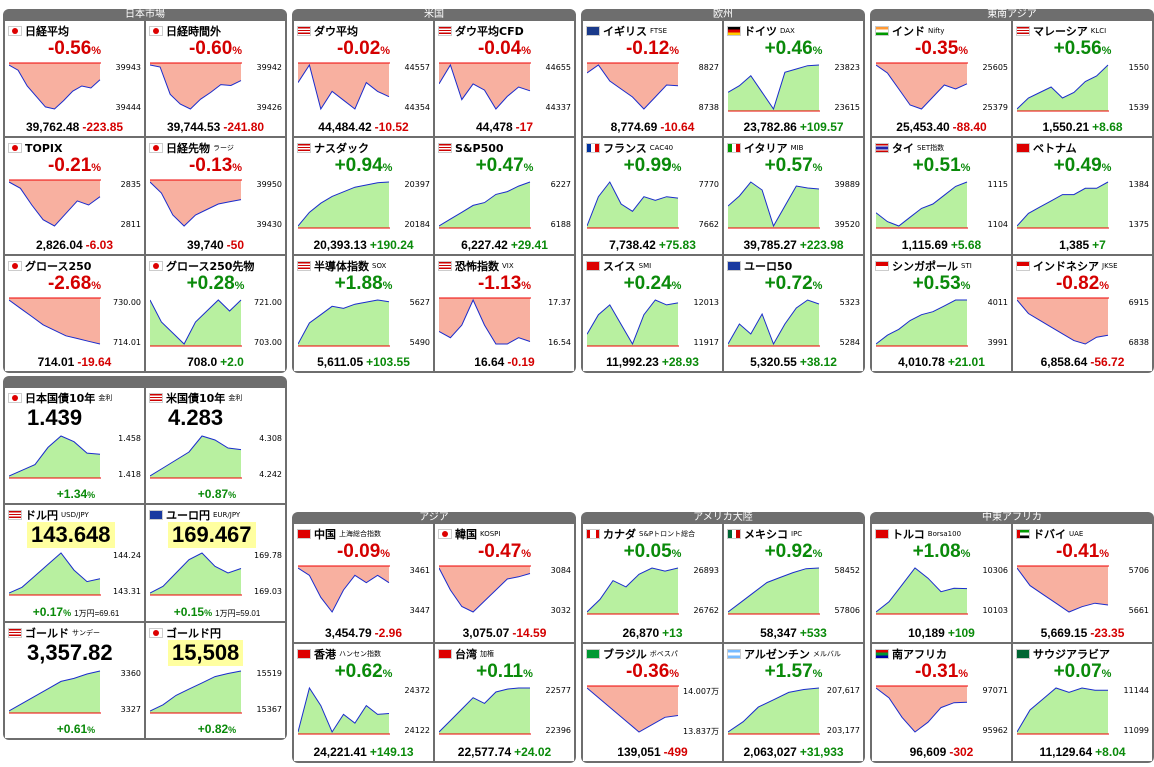 The height and width of the screenshot is (767, 1154). I want to click on market-tile: シンガポール STI +0.53% 4011 3991 4,010.78 +21.01, so click(941, 313).